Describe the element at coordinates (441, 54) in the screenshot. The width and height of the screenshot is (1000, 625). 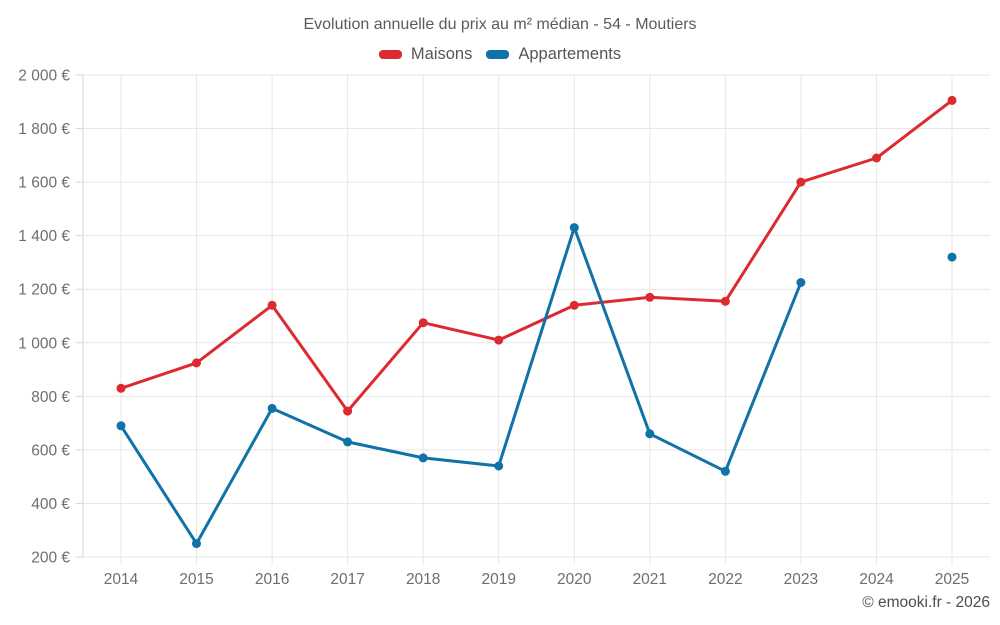
I see `legend-label-maisons: Maisons` at that location.